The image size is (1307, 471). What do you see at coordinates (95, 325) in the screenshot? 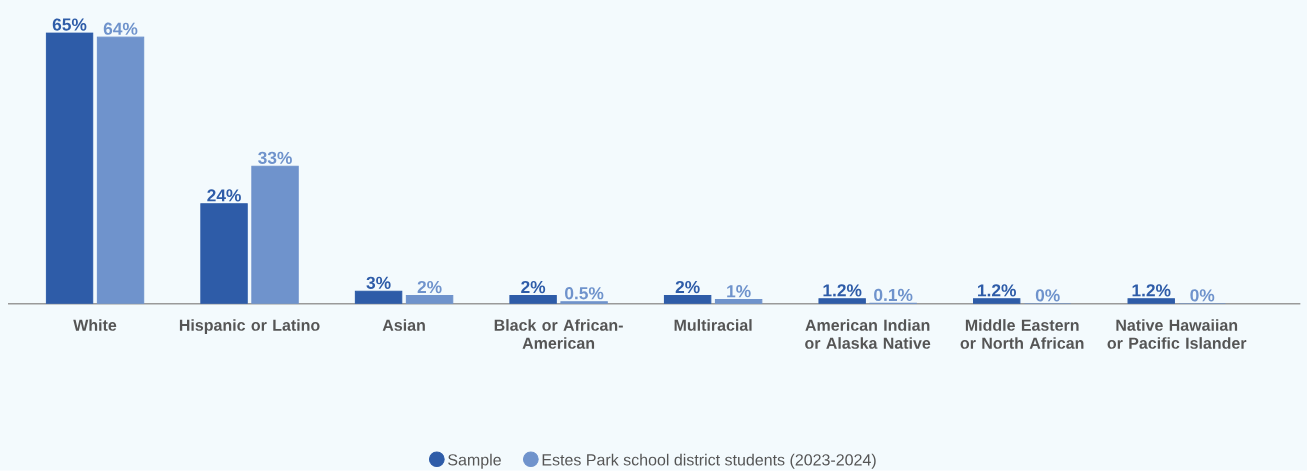
I see `x-tick-label: White` at bounding box center [95, 325].